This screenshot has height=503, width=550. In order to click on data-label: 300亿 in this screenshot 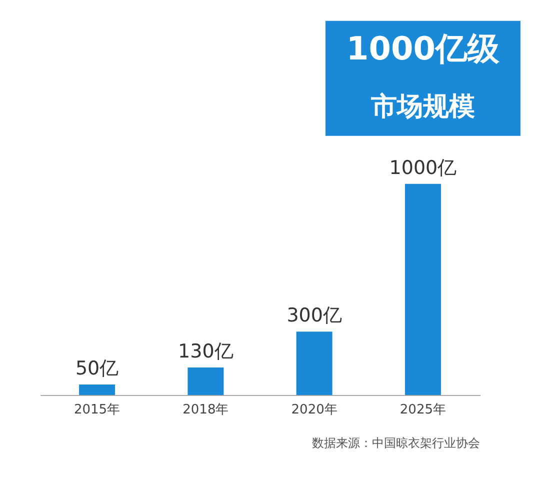, I will do `click(314, 315)`.